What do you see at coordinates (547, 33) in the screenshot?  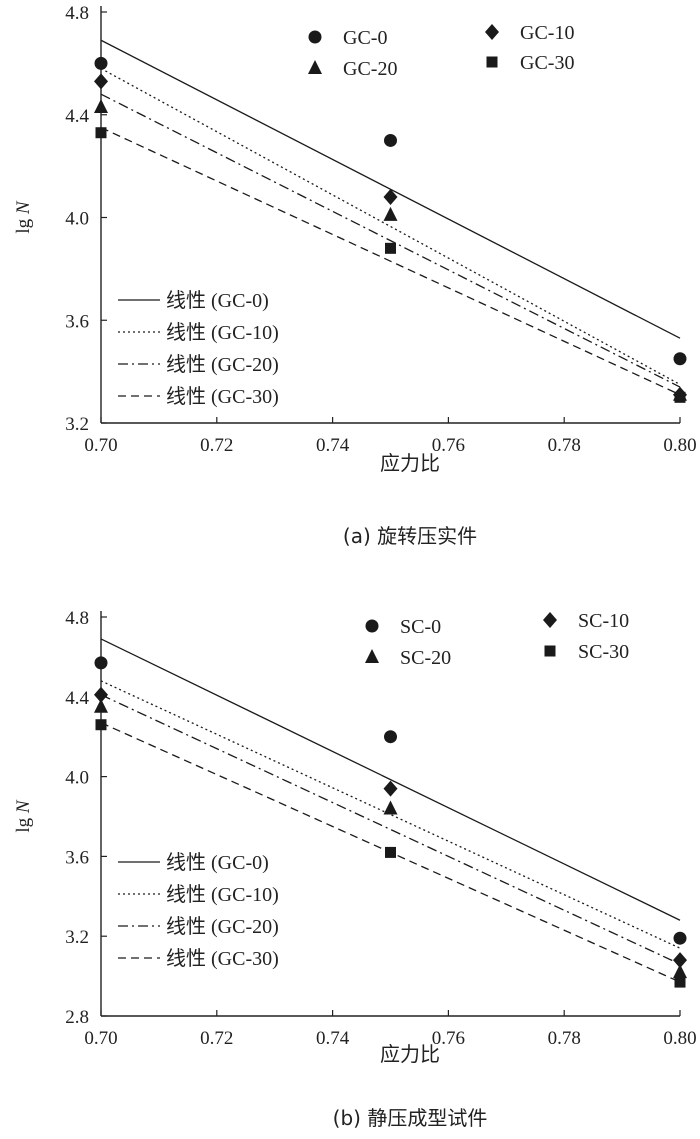 I see `legend-label-gc-10: GC-10` at bounding box center [547, 33].